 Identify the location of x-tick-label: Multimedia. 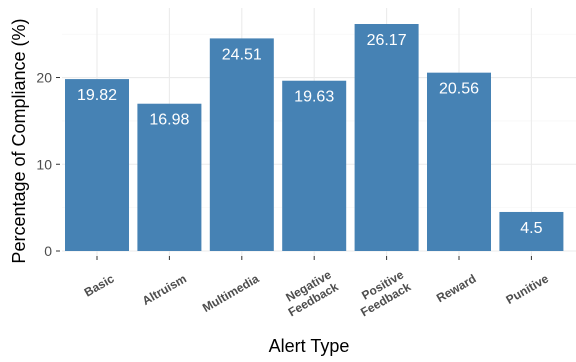
(231, 293).